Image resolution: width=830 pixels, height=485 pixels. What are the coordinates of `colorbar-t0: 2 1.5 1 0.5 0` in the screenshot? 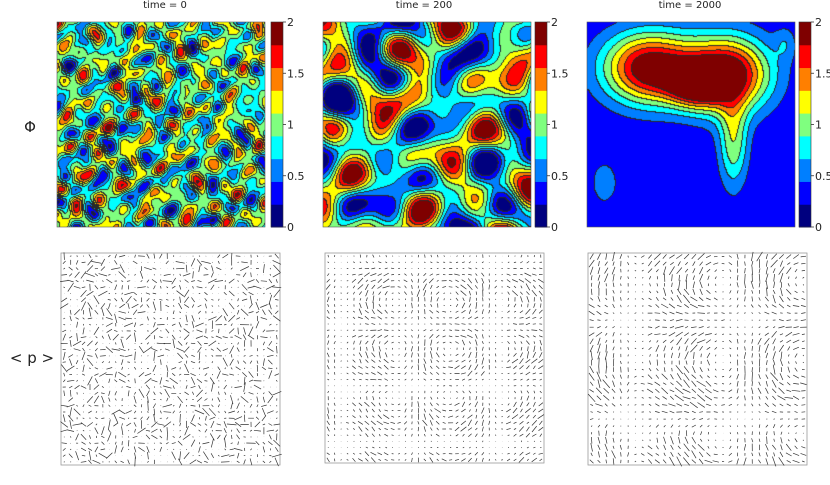 It's located at (287, 125).